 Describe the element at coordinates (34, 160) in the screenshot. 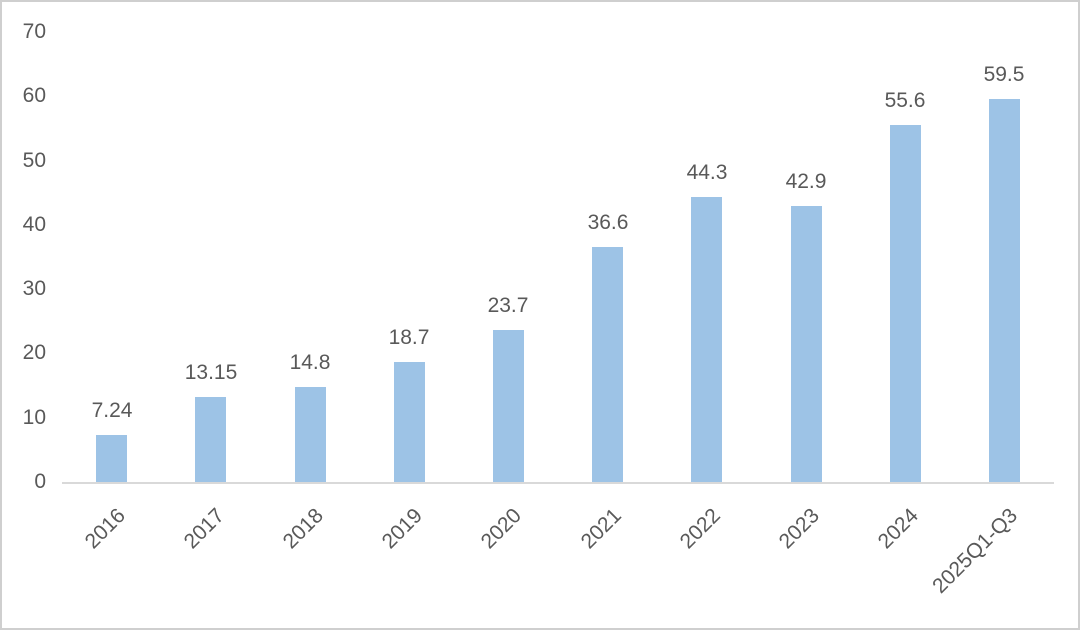

I see `y-axis-tick-label: 50` at that location.